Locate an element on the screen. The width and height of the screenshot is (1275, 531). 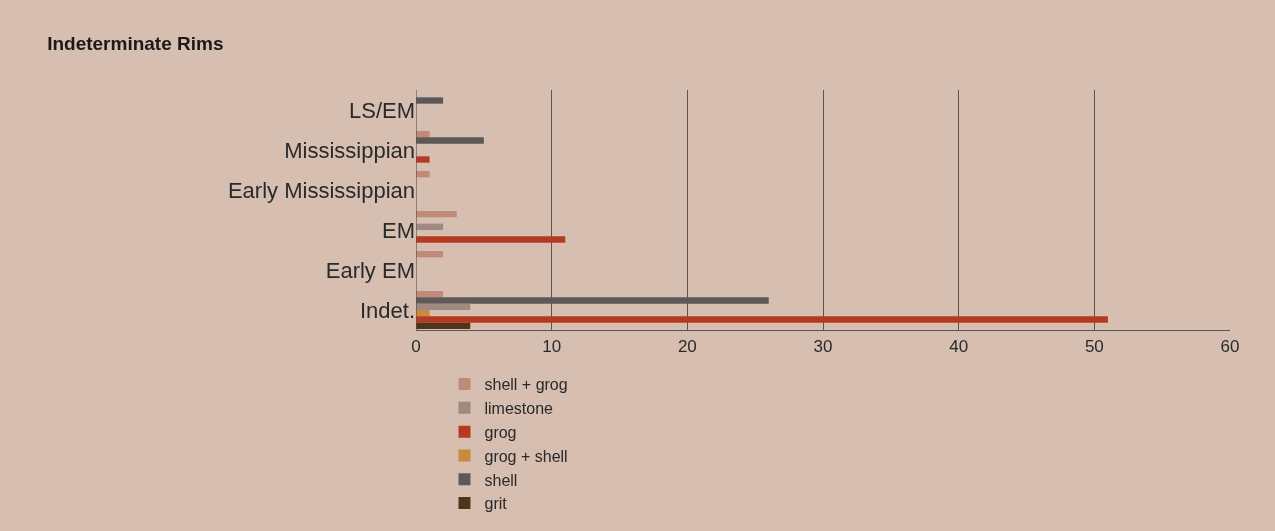
legend-label: shell is located at coordinates (501, 480).